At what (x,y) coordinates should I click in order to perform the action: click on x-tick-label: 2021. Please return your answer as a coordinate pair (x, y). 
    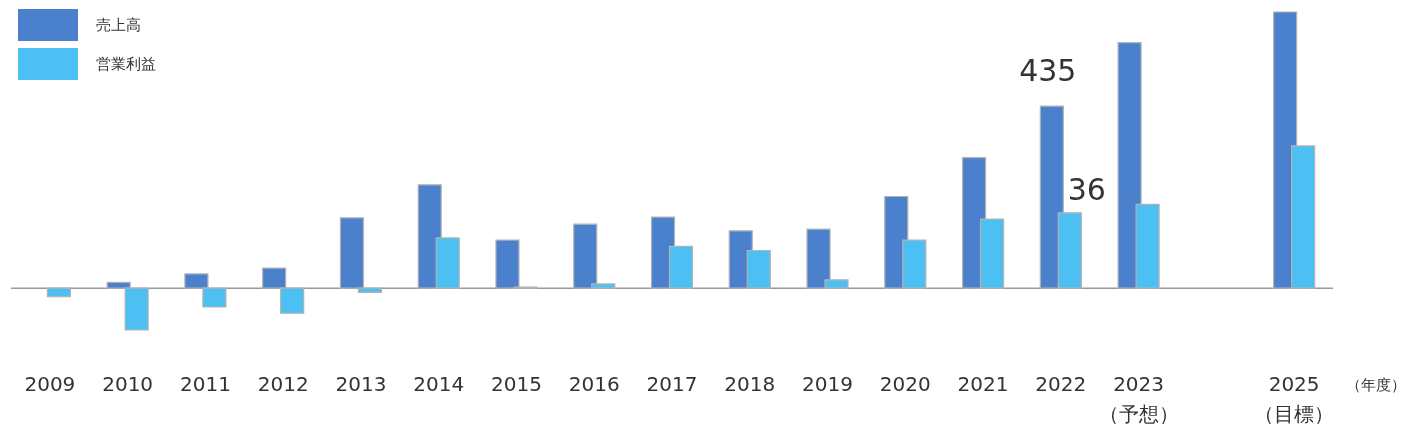
    Looking at the image, I should click on (983, 383).